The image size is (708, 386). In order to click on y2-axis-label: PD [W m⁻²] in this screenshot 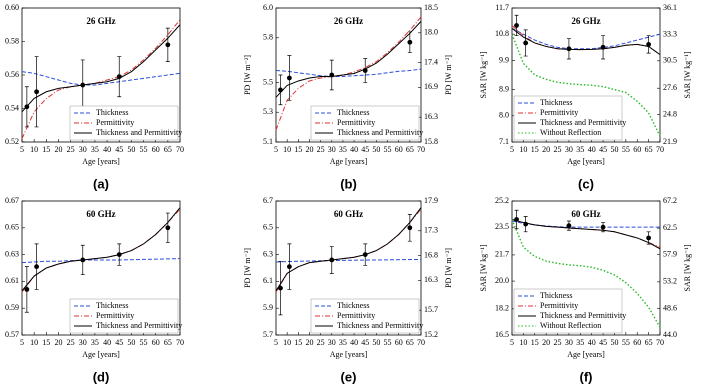, I will do `click(448, 268)`.